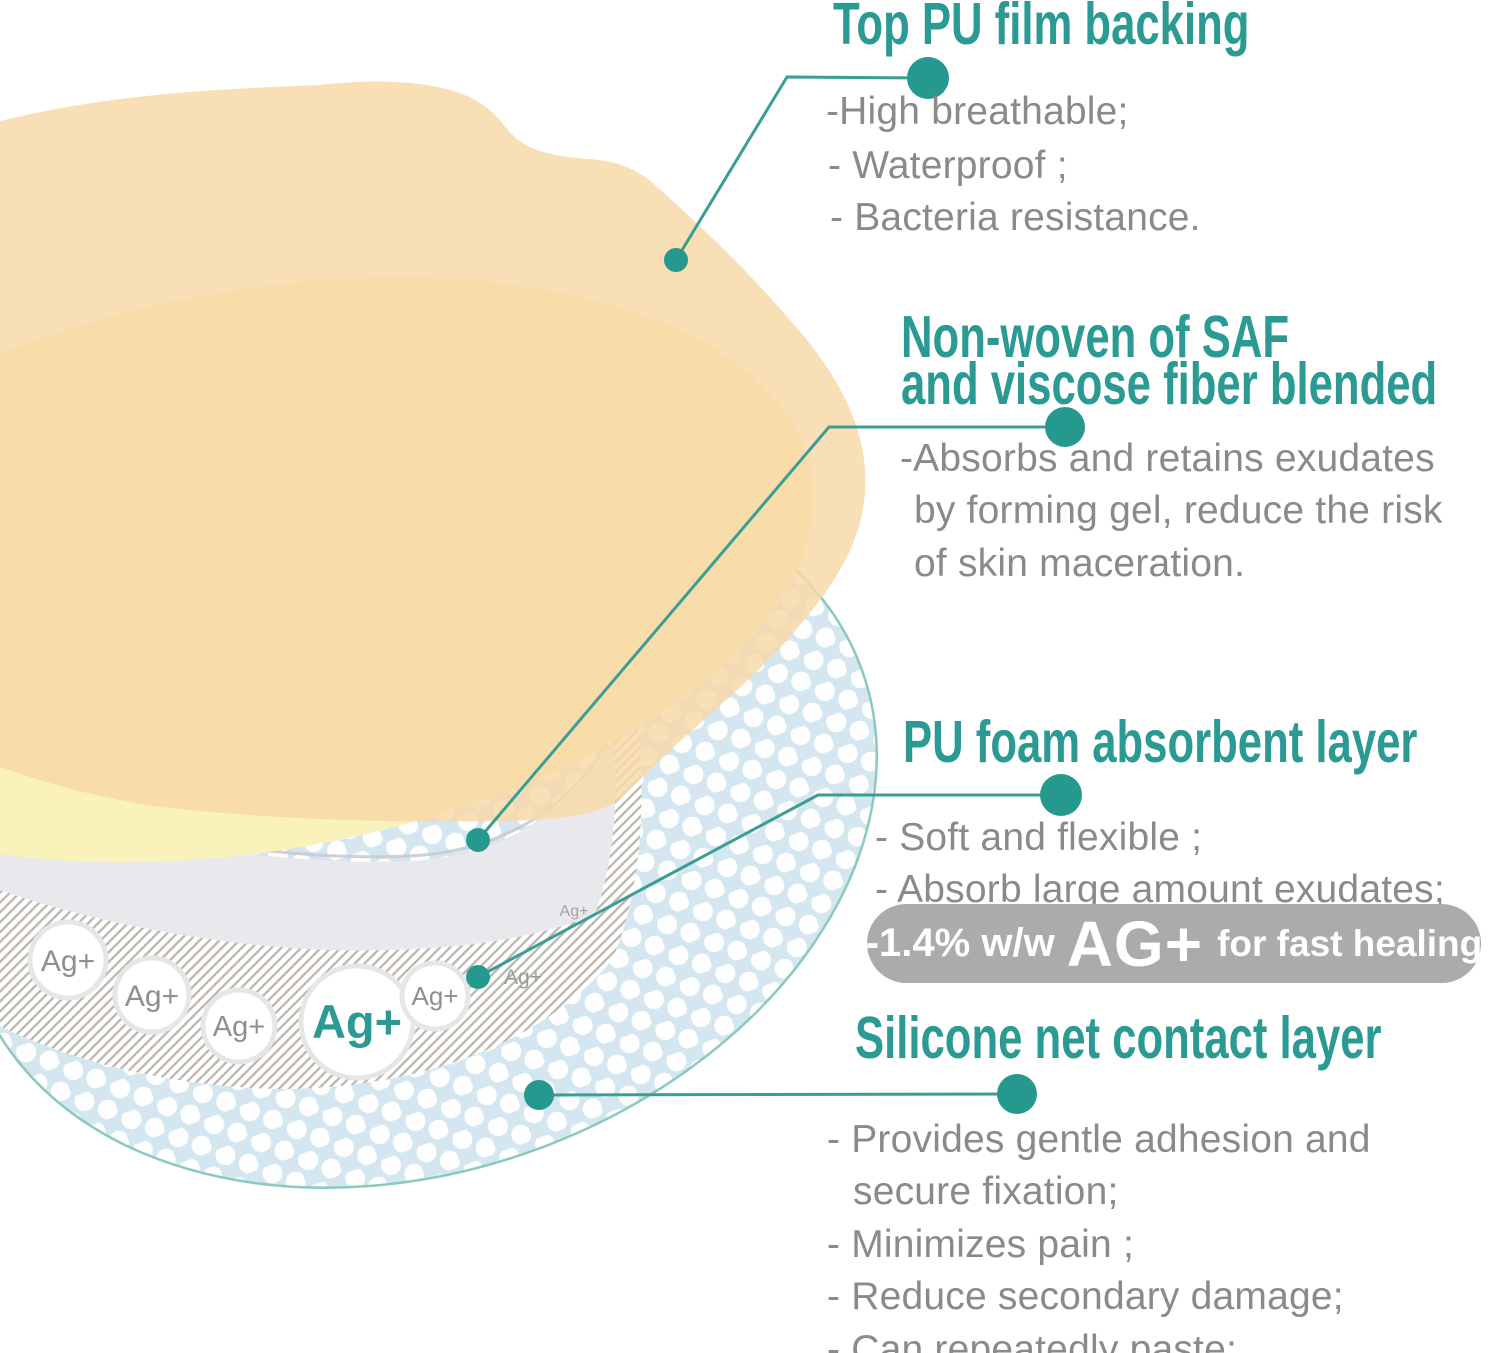 The height and width of the screenshot is (1353, 1489). What do you see at coordinates (1032, 1340) in the screenshot?
I see `silicone-bullet: - Can repeatedly paste;` at bounding box center [1032, 1340].